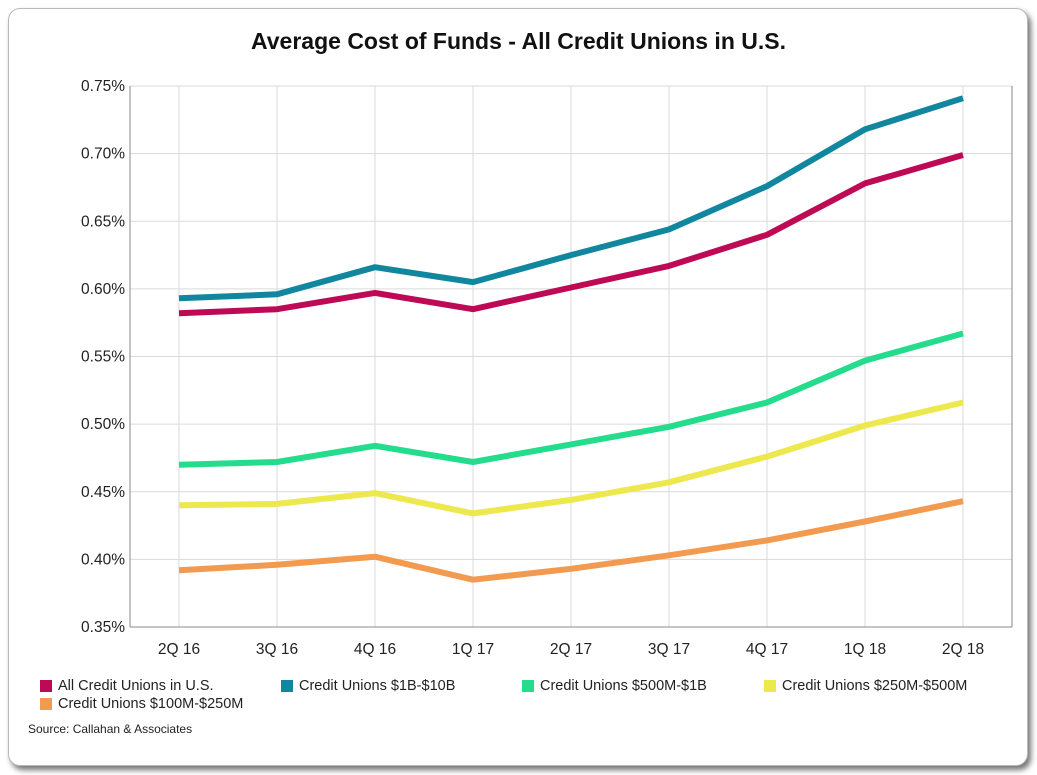 This screenshot has height=775, width=1037. Describe the element at coordinates (669, 649) in the screenshot. I see `x-tick-label: 3Q 17` at that location.